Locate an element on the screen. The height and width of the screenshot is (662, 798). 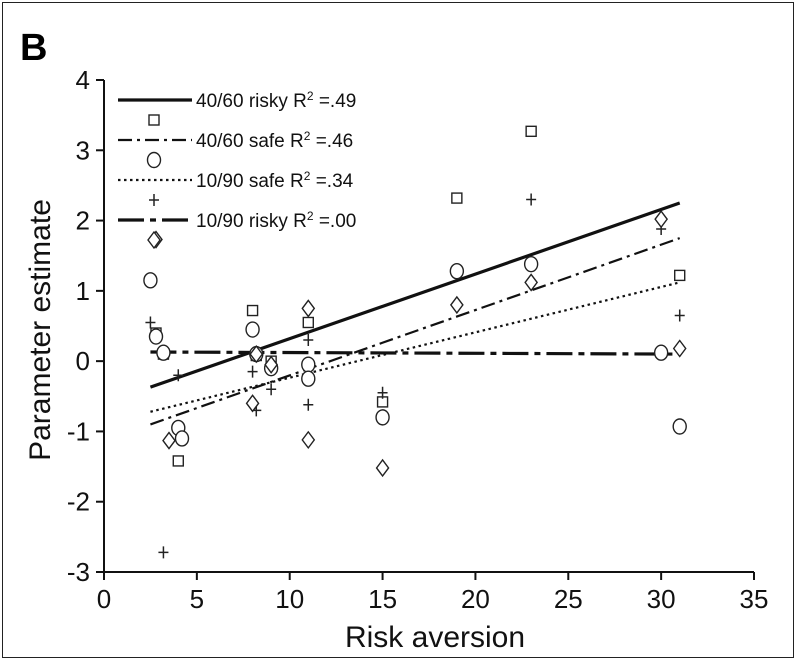
x-tick-label: 30 is located at coordinates (661, 599).